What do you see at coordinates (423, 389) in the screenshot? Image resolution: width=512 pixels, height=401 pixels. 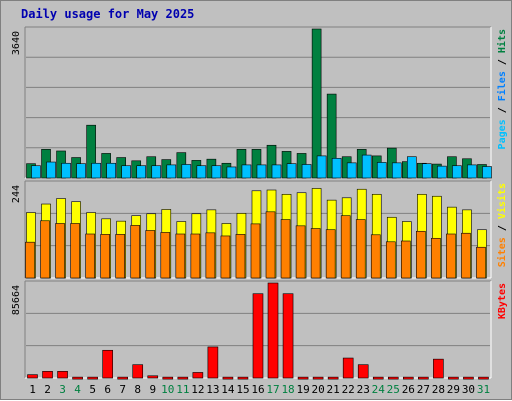 I see `x-tick-label: 27` at bounding box center [423, 389].